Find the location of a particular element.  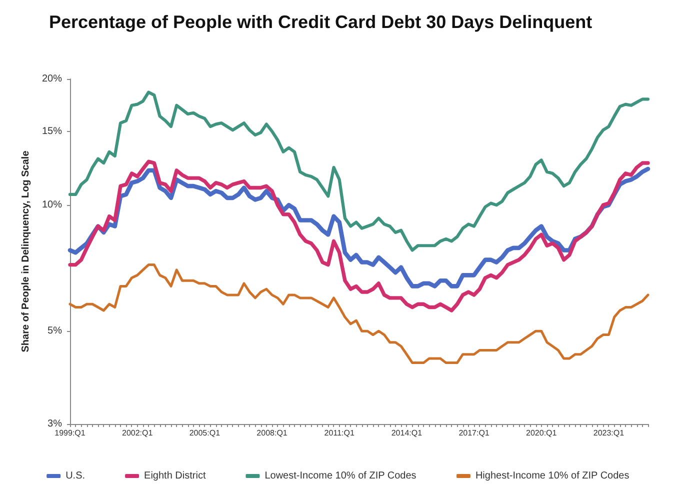

y-tick-label: 3% is located at coordinates (55, 424).